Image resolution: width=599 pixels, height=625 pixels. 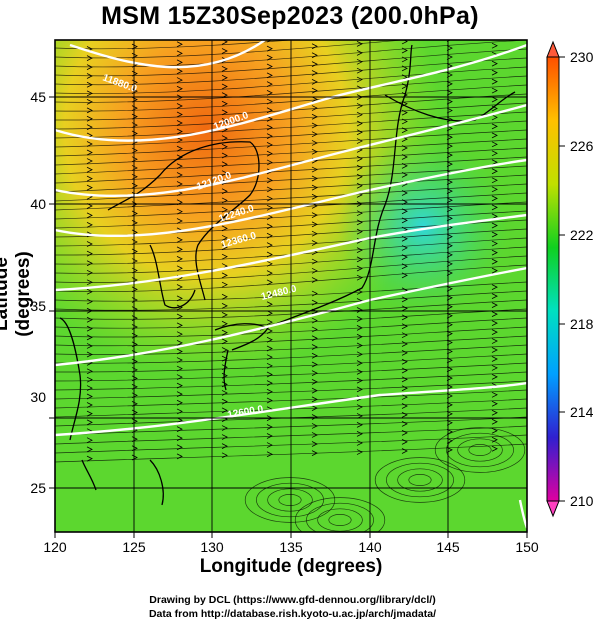 I want to click on x-tick-label: 145, so click(x=448, y=547).